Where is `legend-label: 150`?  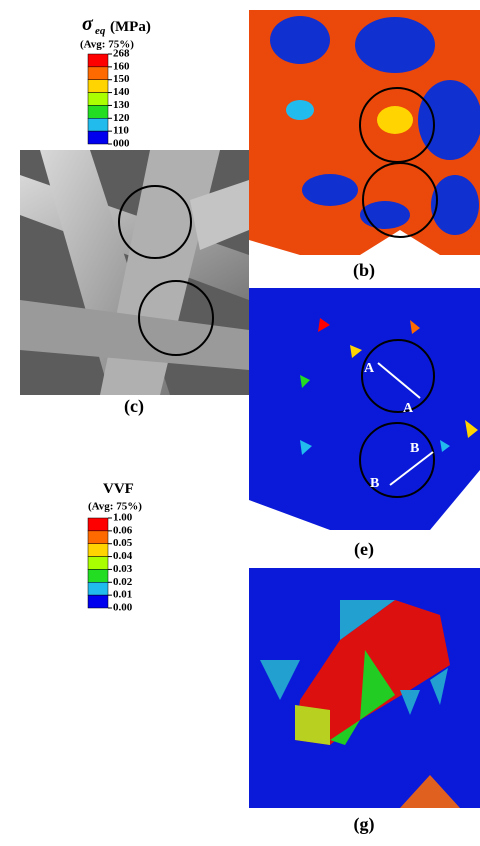 legend-label: 150 is located at coordinates (121, 79).